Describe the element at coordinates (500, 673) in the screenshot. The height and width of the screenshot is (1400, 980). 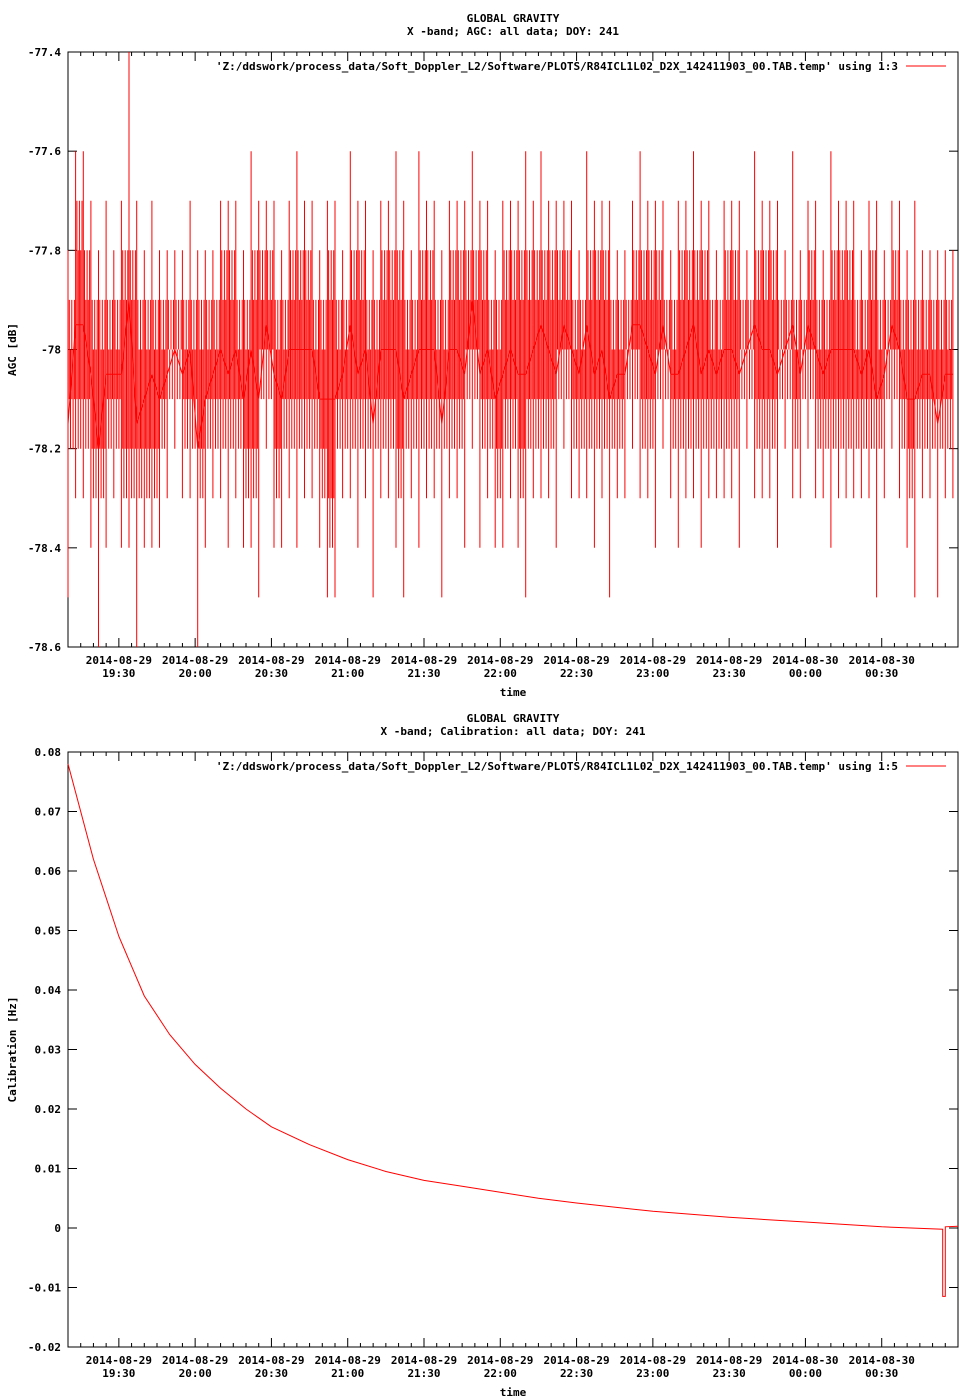
I see `chart1-xtick-time: 22:00` at that location.